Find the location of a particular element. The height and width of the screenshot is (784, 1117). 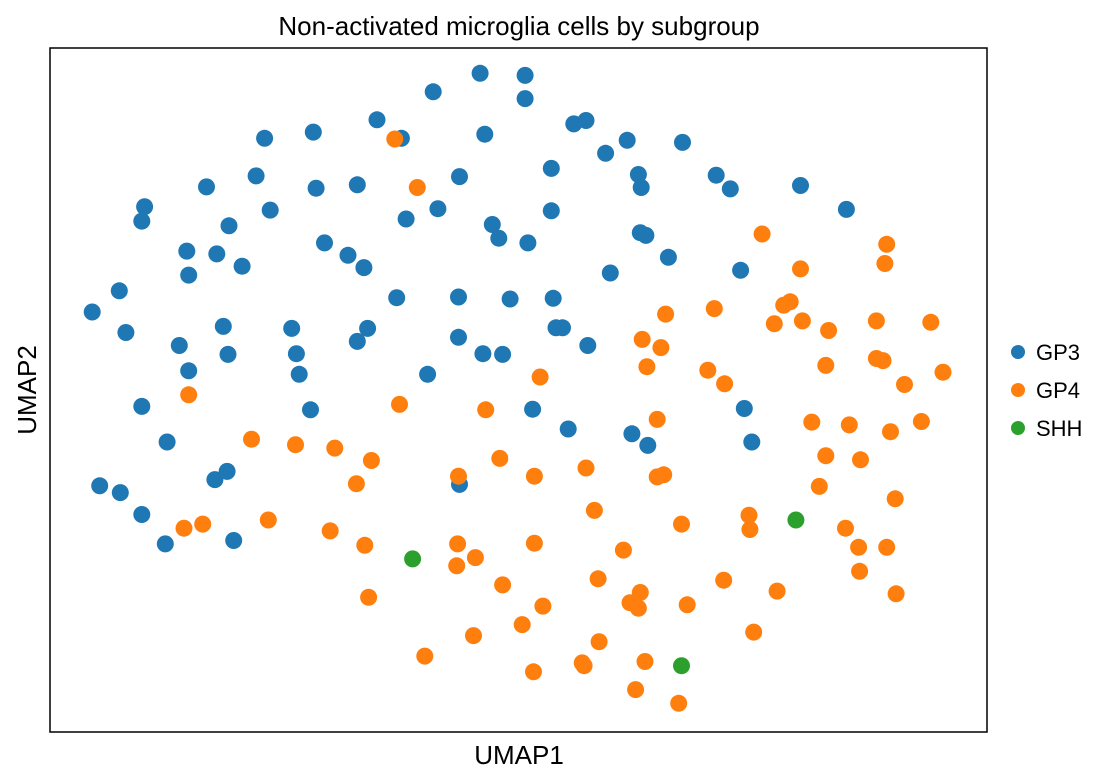

x-axis-label: UMAP1 is located at coordinates (519, 755).